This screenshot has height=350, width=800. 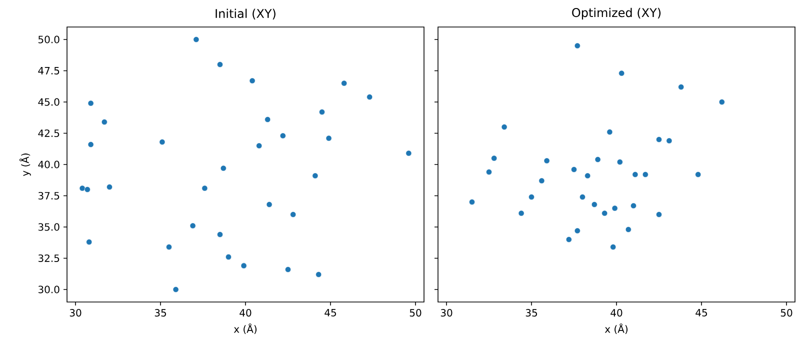 What do you see at coordinates (49, 70) in the screenshot?
I see `y-tick-label: 47.5` at bounding box center [49, 70].